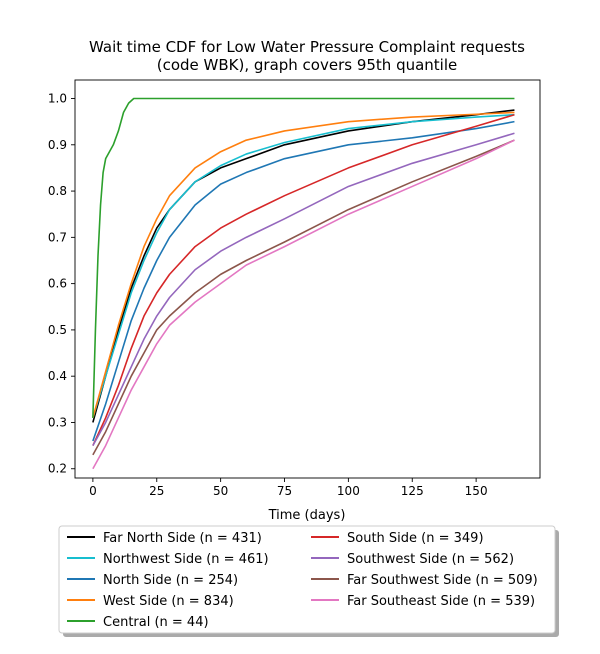 The height and width of the screenshot is (654, 600). I want to click on y-tick-label-4: 0.6, so click(57, 284).